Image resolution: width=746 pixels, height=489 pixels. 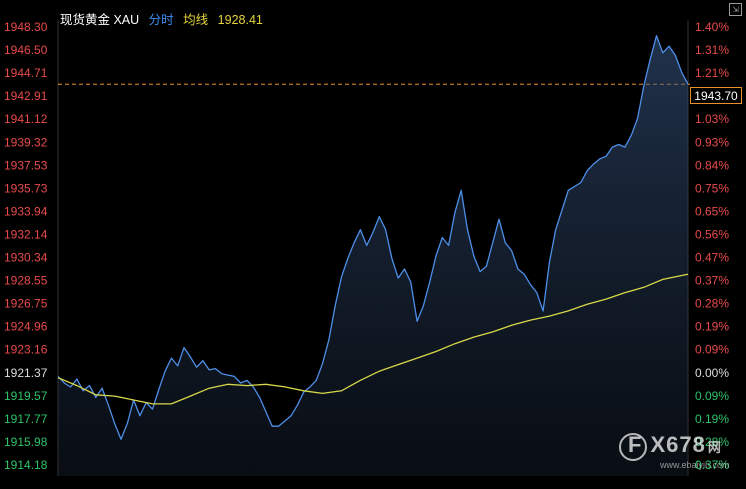 What do you see at coordinates (26, 188) in the screenshot?
I see `left-tick-label: 1935.73` at bounding box center [26, 188].